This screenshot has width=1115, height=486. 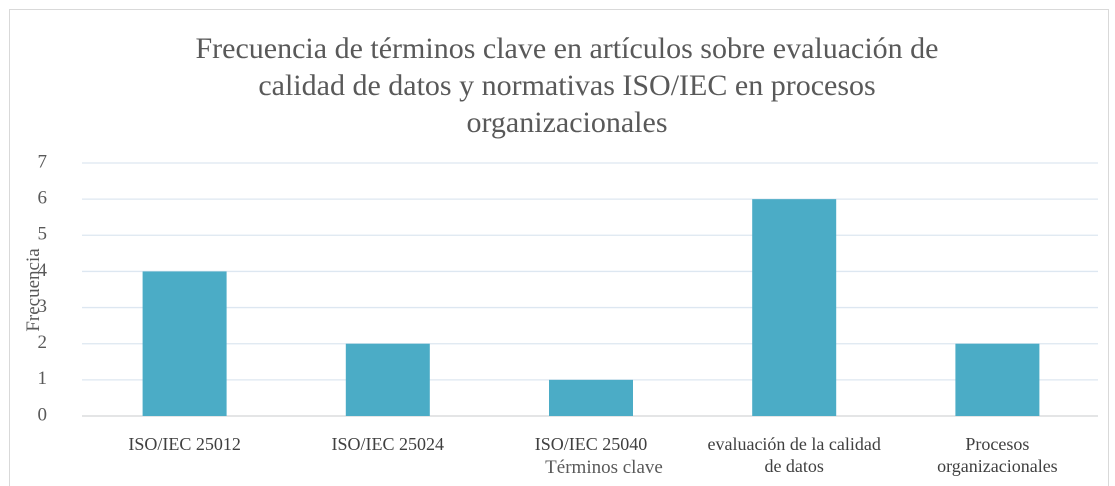 What do you see at coordinates (43, 342) in the screenshot?
I see `y-tick-label: 2` at bounding box center [43, 342].